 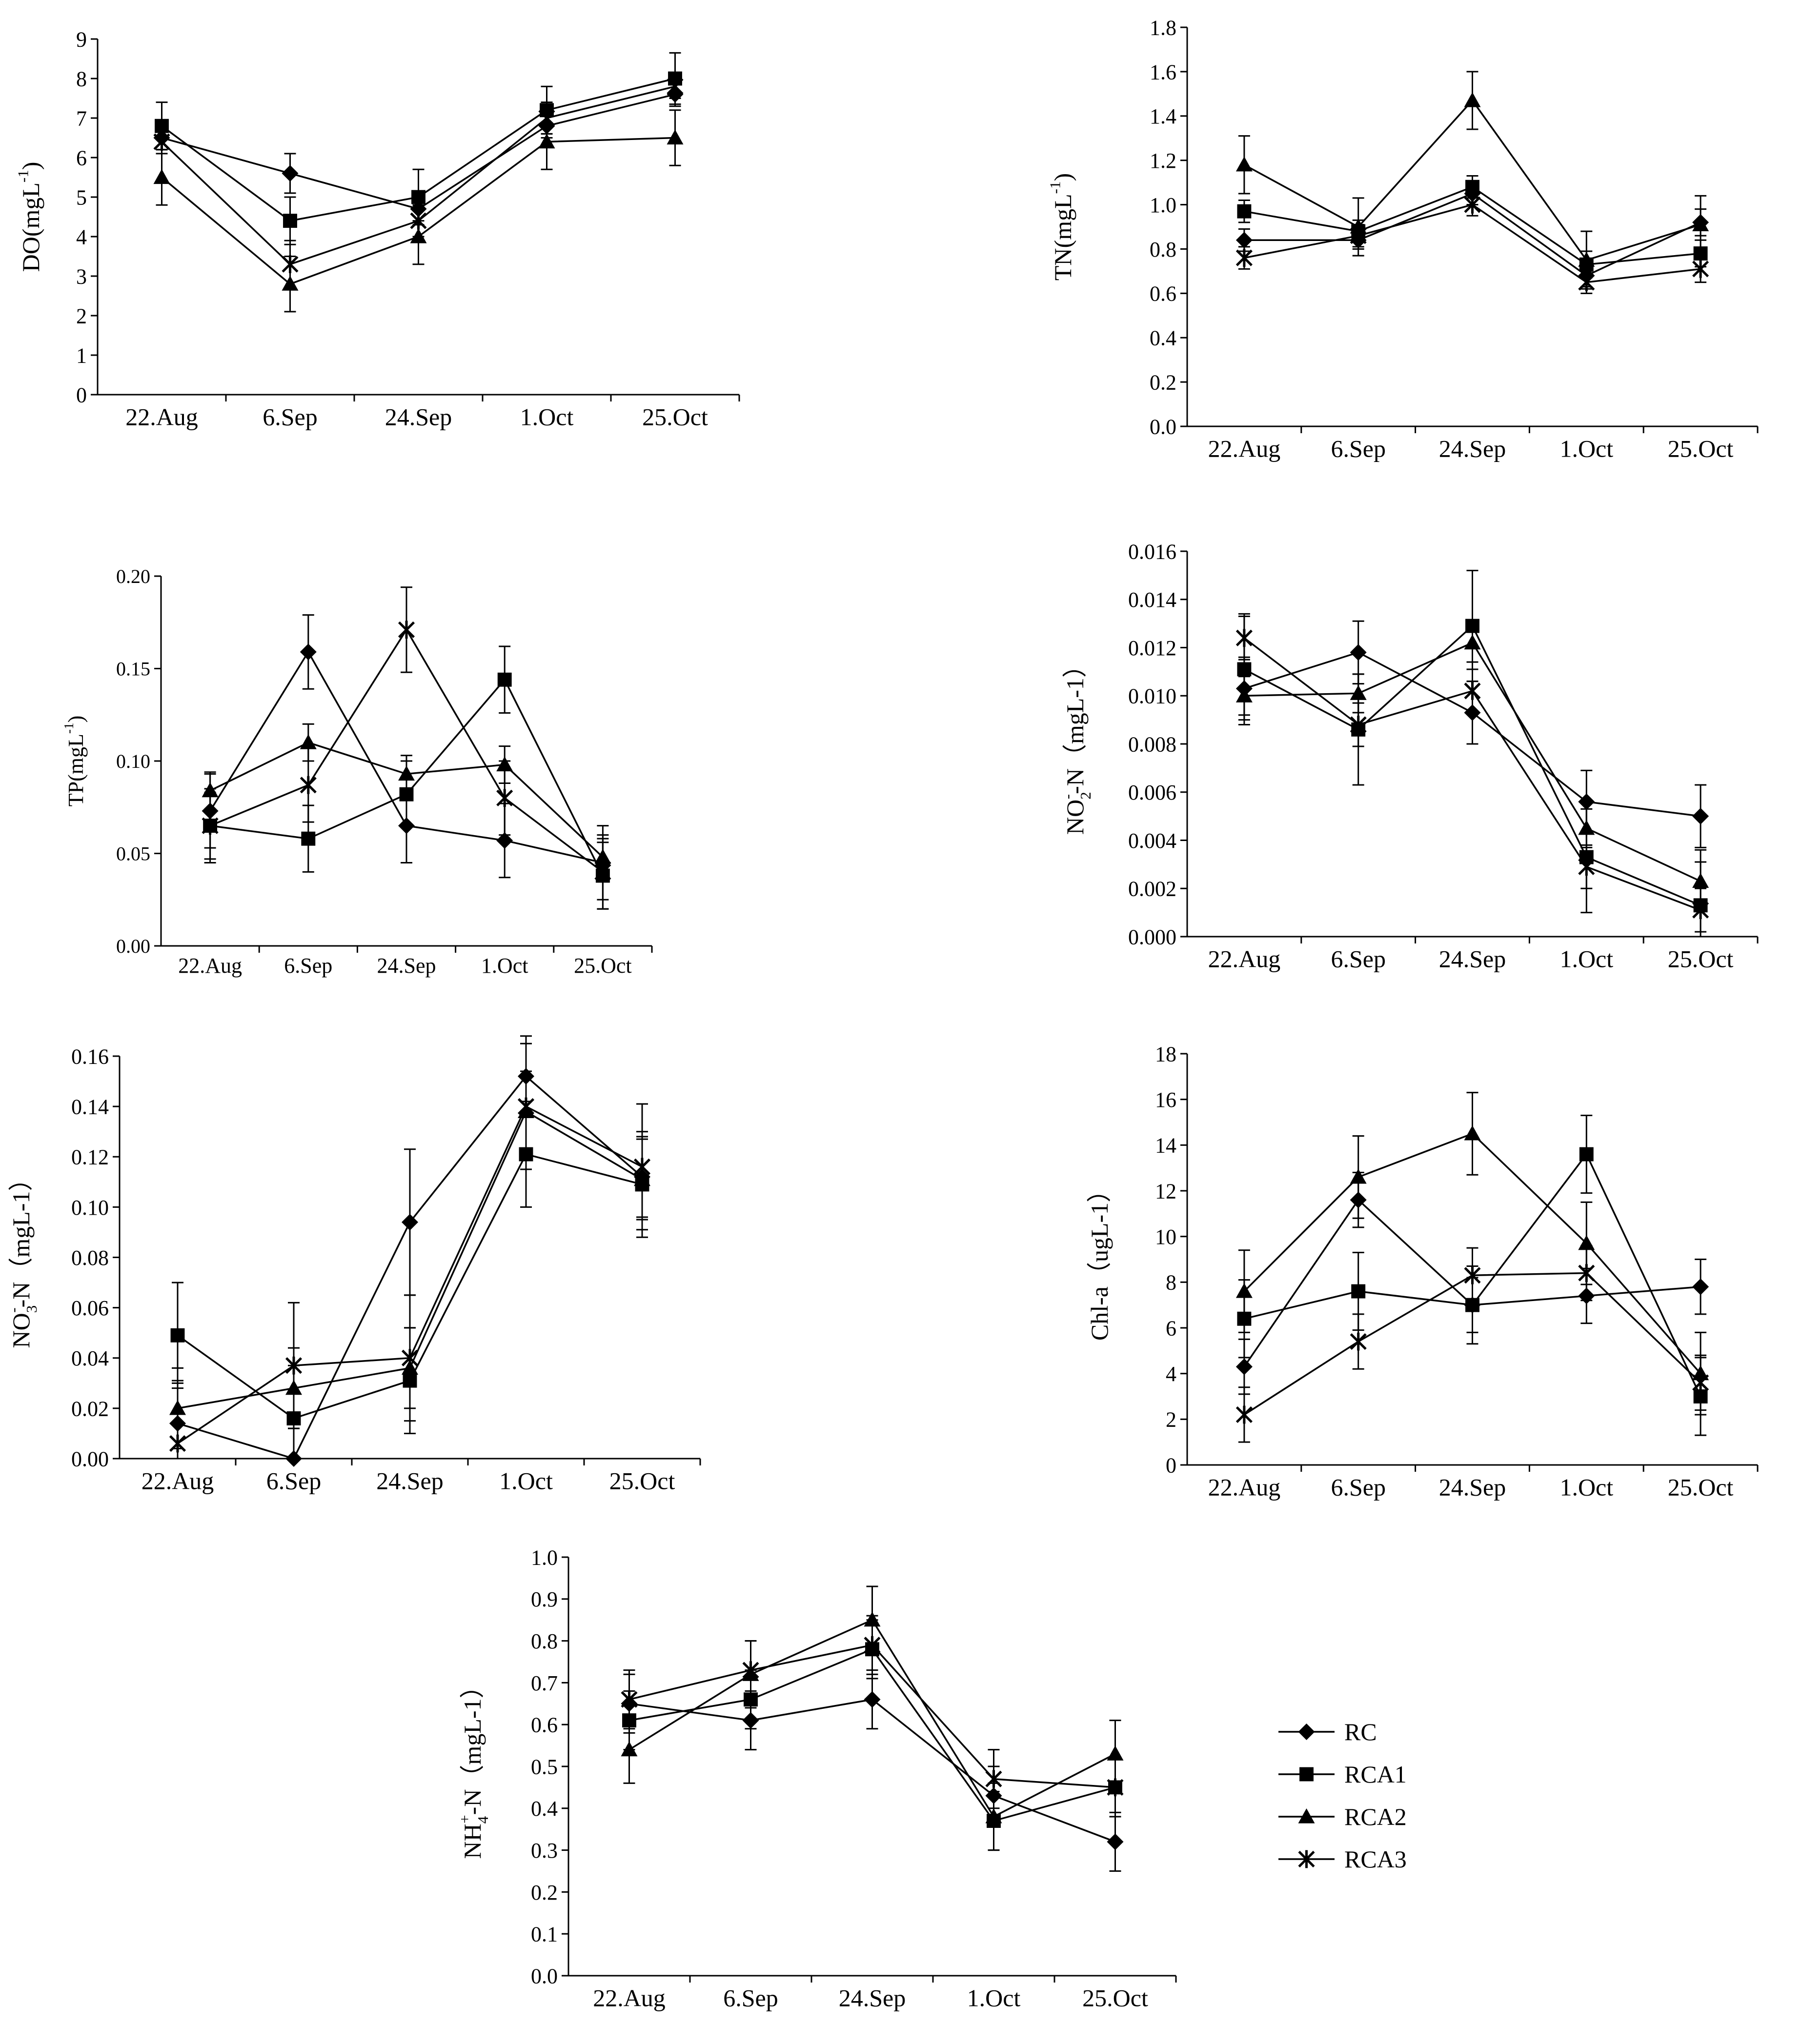 What do you see at coordinates (81, 276) in the screenshot?
I see `y-tick-label: 3` at bounding box center [81, 276].